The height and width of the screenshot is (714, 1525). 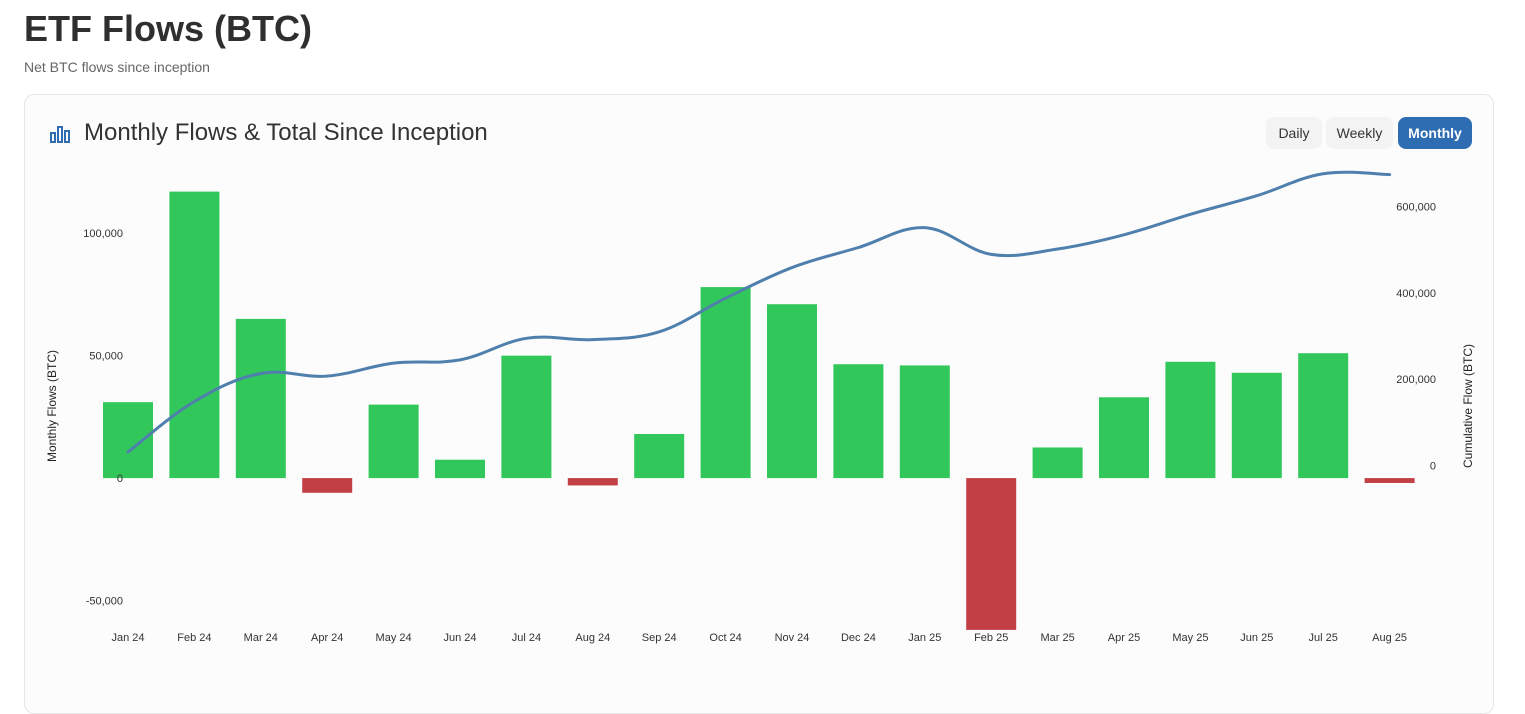 What do you see at coordinates (286, 132) in the screenshot?
I see `card-title: Monthly Flows & Total Since Inception` at bounding box center [286, 132].